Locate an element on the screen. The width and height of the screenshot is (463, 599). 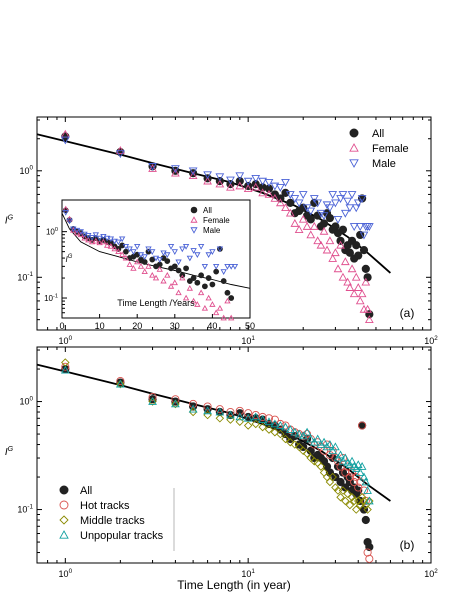
legend-entry: All is located at coordinates (378, 134).